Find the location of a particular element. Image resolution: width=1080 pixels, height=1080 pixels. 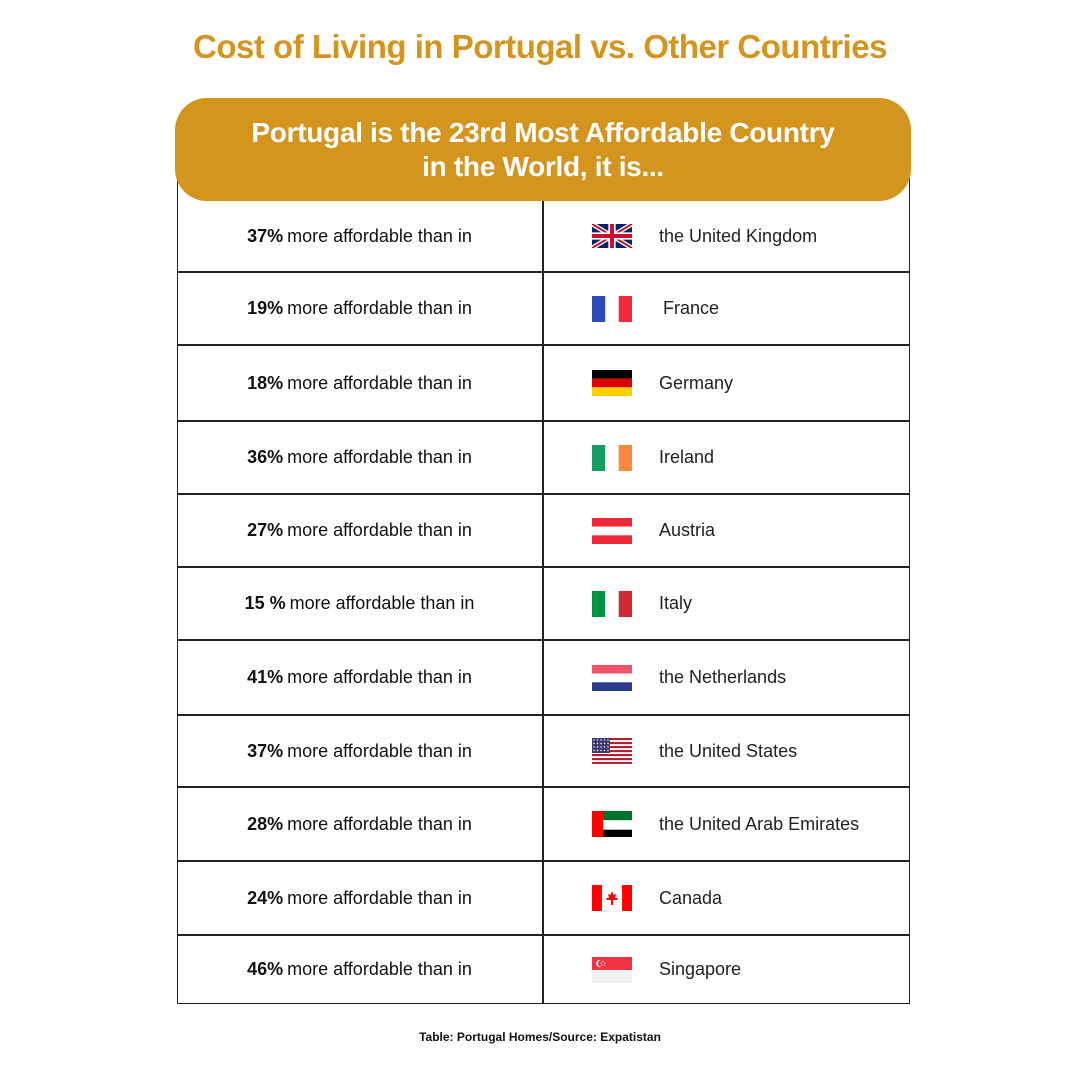

table-row: 18% more affordable than in Germany is located at coordinates (540, 383).